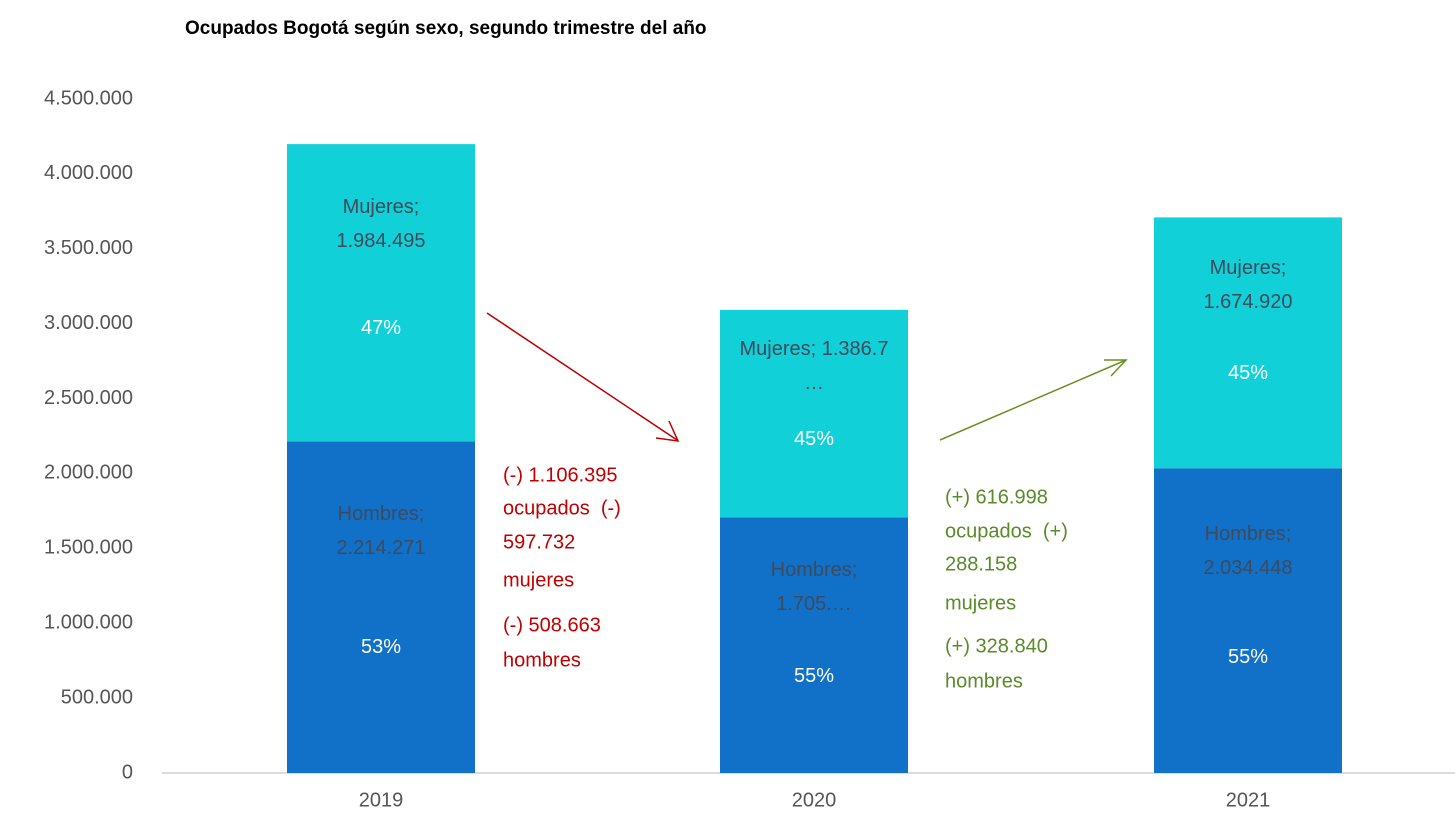  What do you see at coordinates (996, 497) in the screenshot?
I see `annotation: (+) 616.998` at bounding box center [996, 497].